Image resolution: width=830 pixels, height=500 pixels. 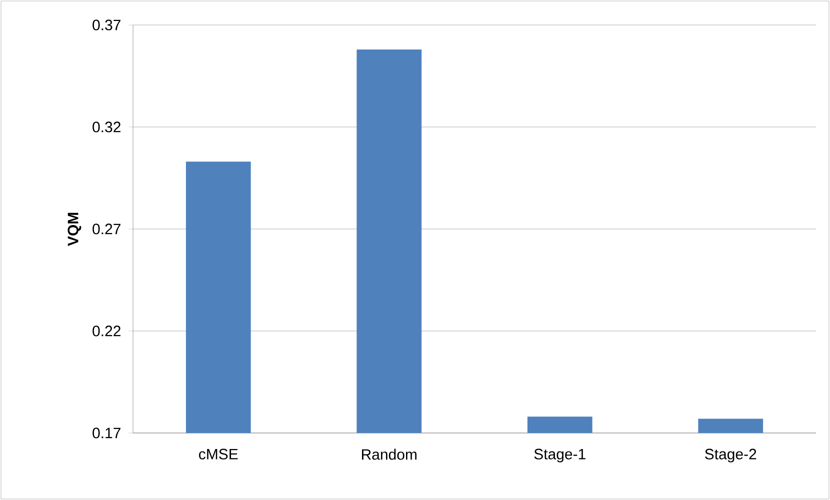 I want to click on y-tick-label: 0.27, so click(x=106, y=229).